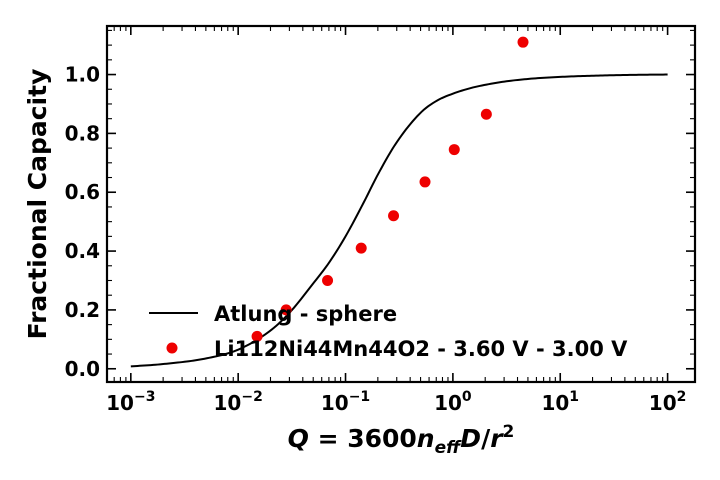 The width and height of the screenshot is (720, 480). Describe the element at coordinates (82, 310) in the screenshot. I see `y-tick-label: 0.2` at that location.